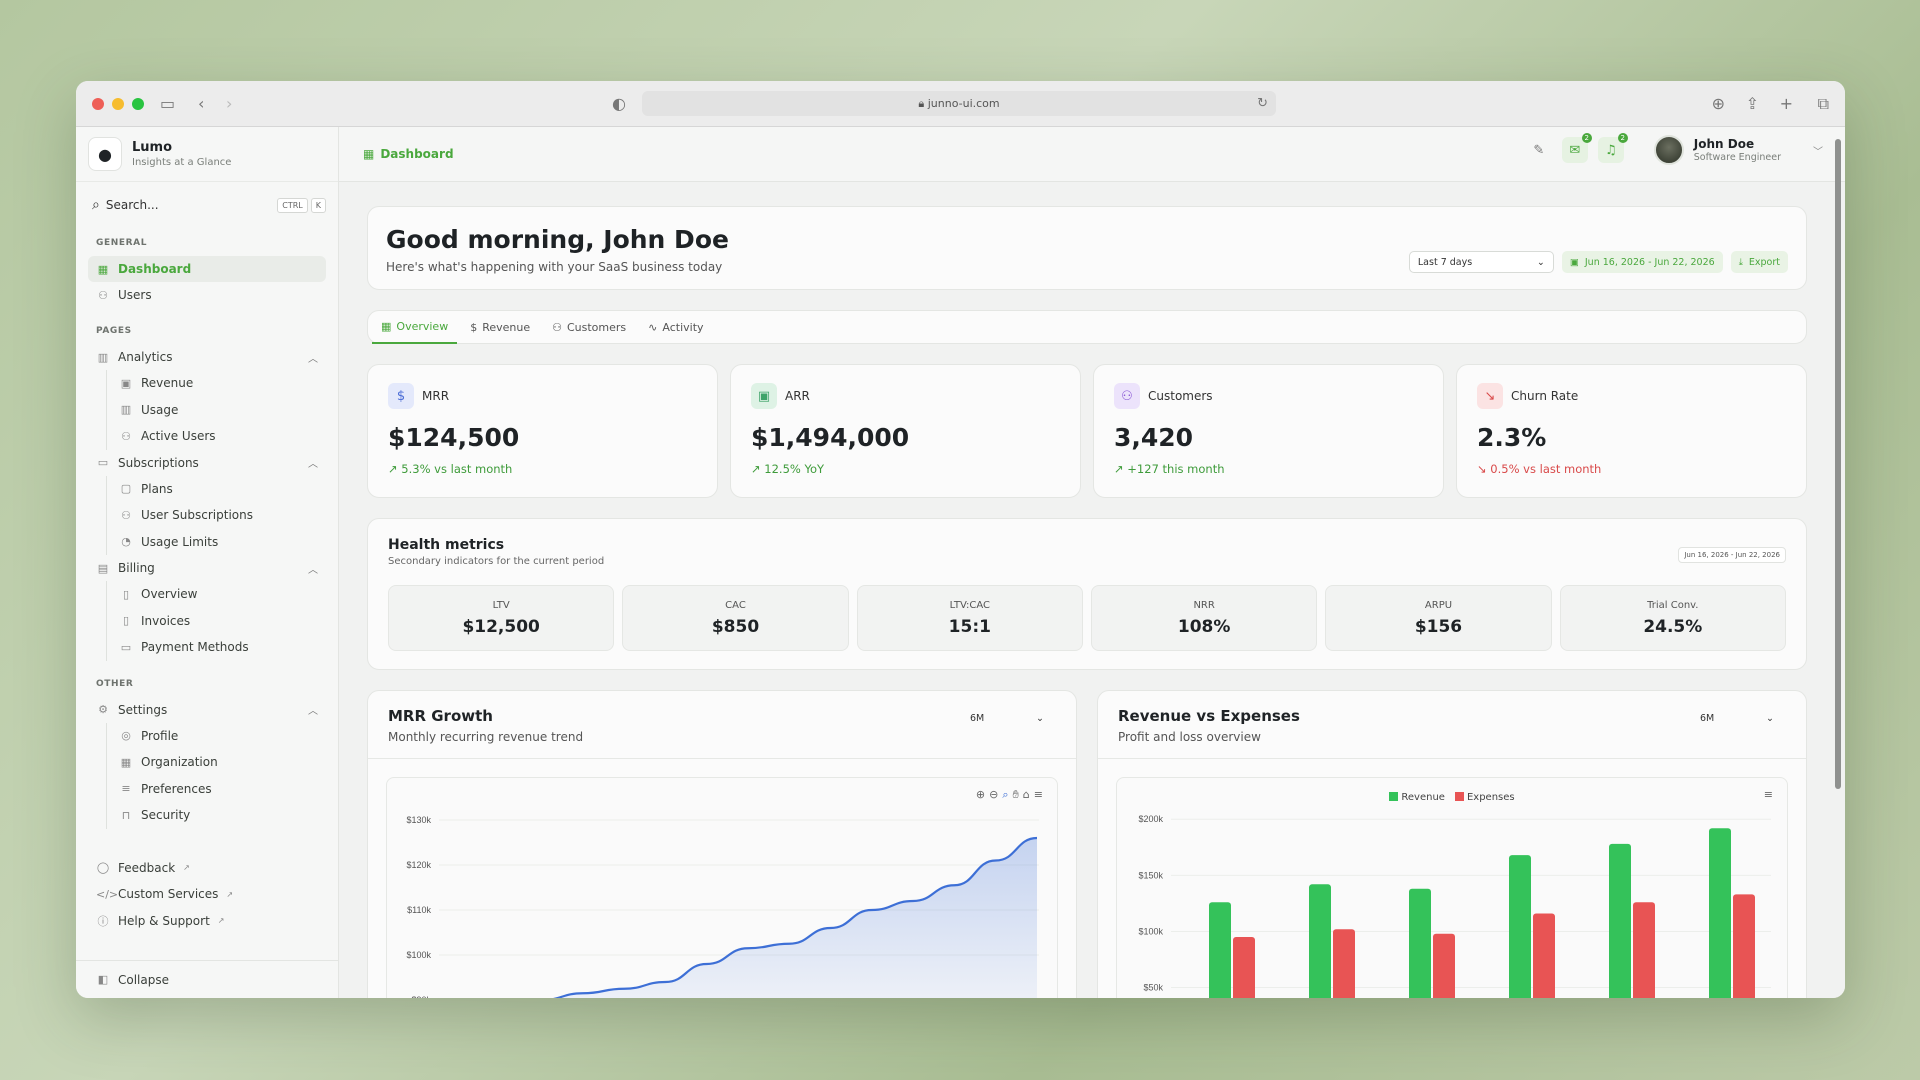 The width and height of the screenshot is (1920, 1080). What do you see at coordinates (222, 735) in the screenshot?
I see `sidebar-item-profile: ◎ Profile` at bounding box center [222, 735].